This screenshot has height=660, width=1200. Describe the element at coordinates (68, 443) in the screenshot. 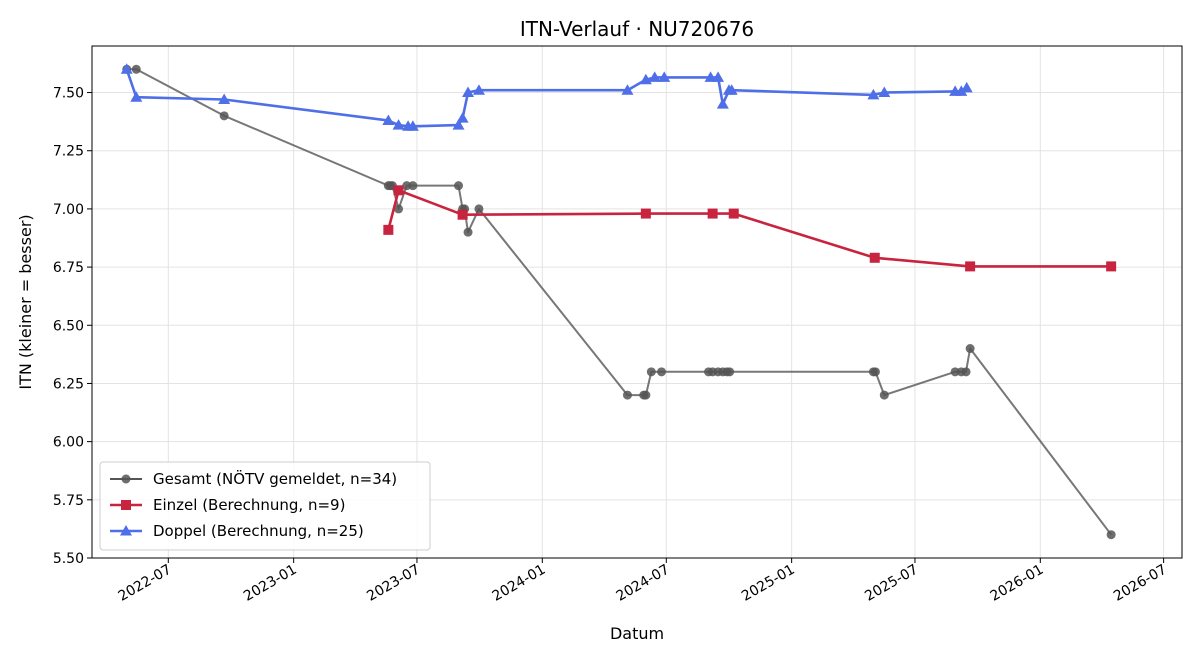

I see `y-tick-label: 6.00` at that location.